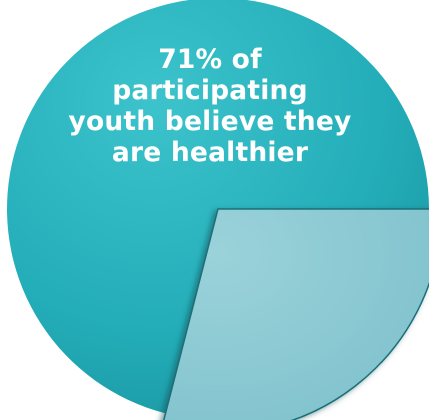  What do you see at coordinates (210, 59) in the screenshot?
I see `annotation-line-1: 71% of` at bounding box center [210, 59].